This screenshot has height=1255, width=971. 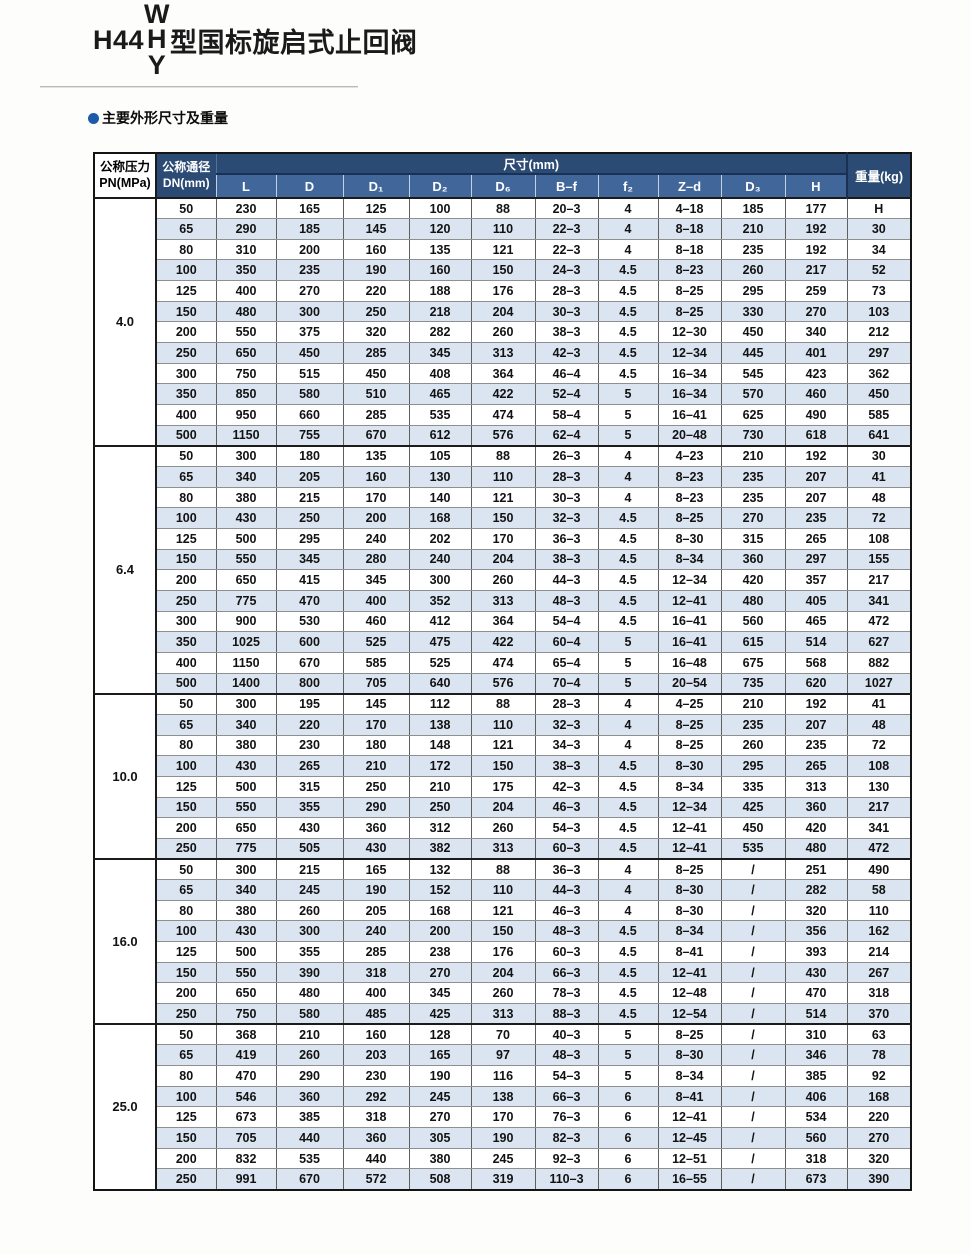 I want to click on table-row: 80 470 290 230 190 116 54–3 5 8–34/385 92, so click(x=503, y=1076).